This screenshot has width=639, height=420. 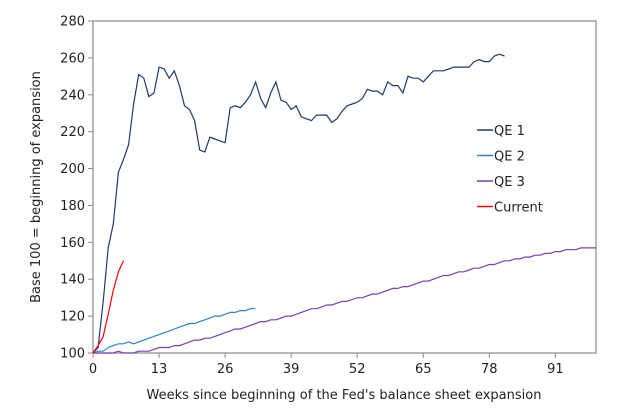 I want to click on x-tick-label: 91, so click(x=555, y=369).